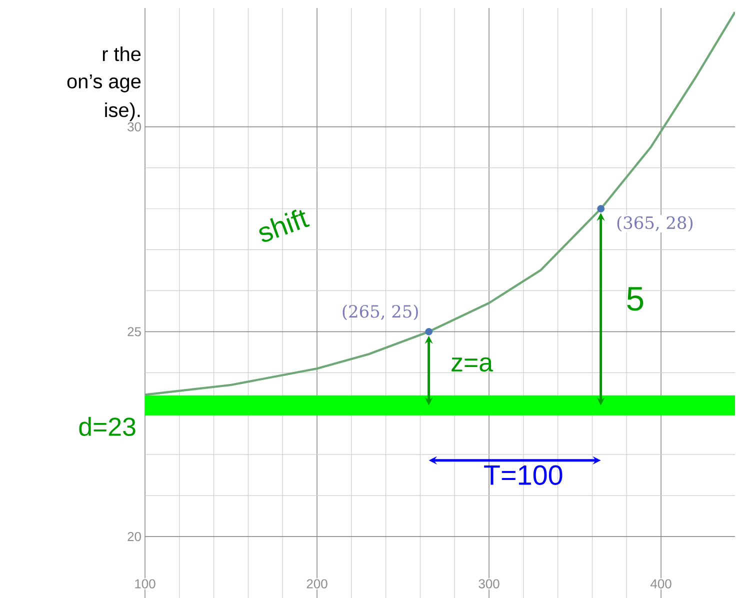  What do you see at coordinates (145, 583) in the screenshot?
I see `x-tick-label: 100` at bounding box center [145, 583].